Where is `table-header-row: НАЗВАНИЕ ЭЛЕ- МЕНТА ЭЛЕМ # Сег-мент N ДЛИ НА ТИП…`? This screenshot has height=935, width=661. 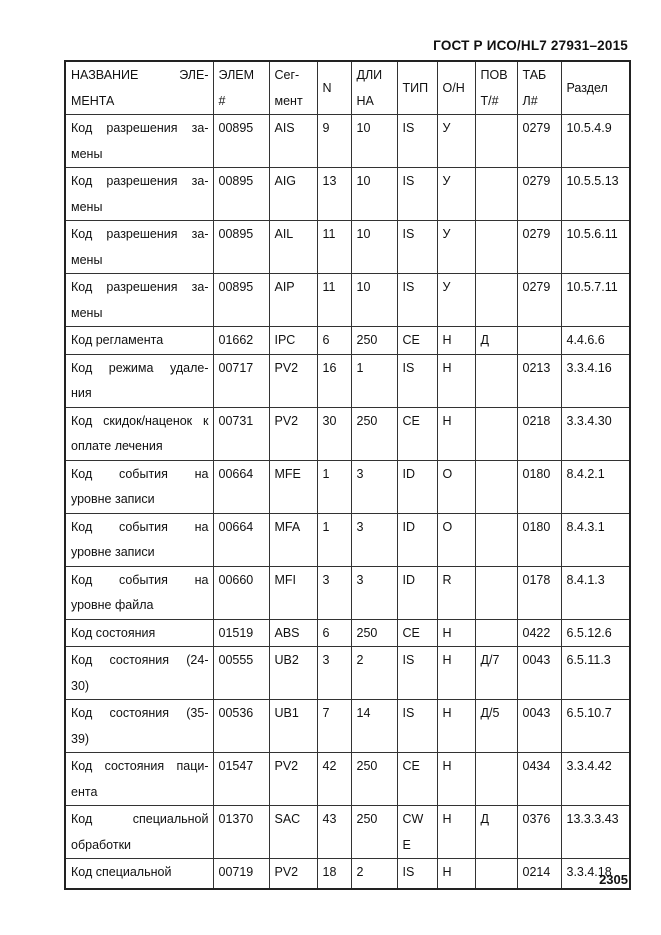
table-header-row: НАЗВАНИЕ ЭЛЕ- МЕНТА ЭЛЕМ # Сег-мент N ДЛИ НА ТИП… is located at coordinates (347, 87).